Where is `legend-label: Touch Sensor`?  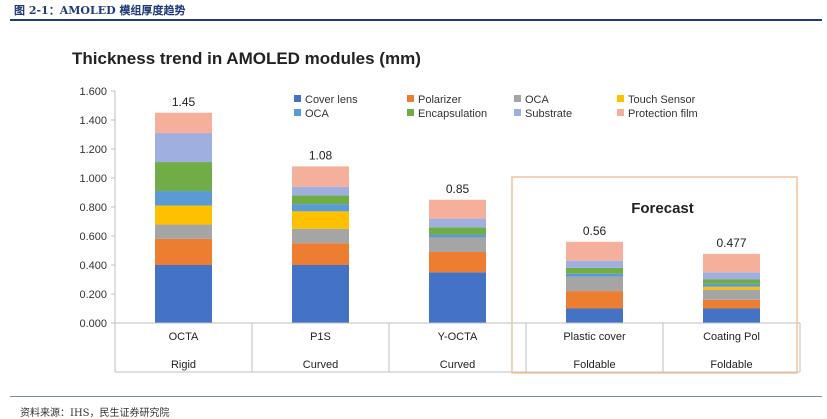
legend-label: Touch Sensor is located at coordinates (662, 100).